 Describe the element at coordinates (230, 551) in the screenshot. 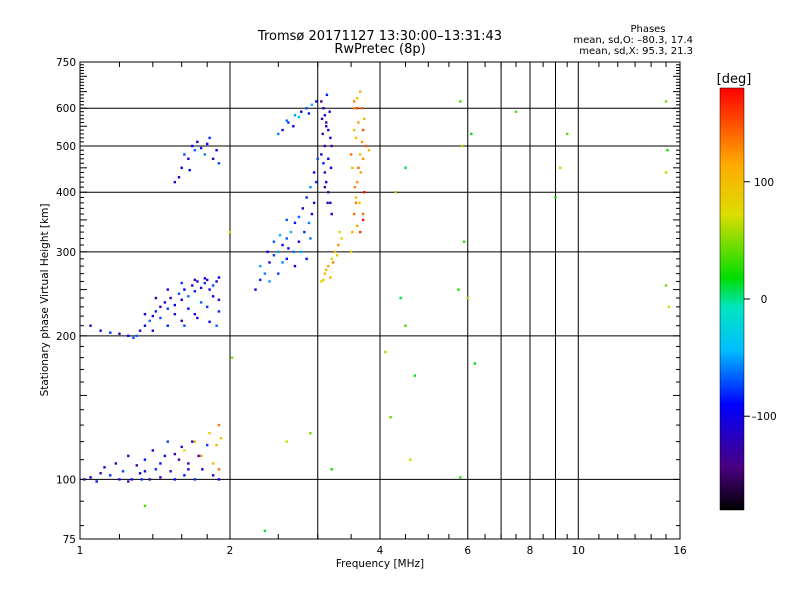

I see `x-tick-label: 2` at that location.